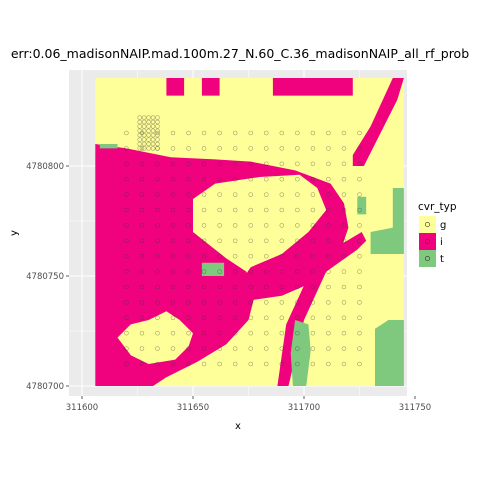 The width and height of the screenshot is (480, 480). Describe the element at coordinates (45, 277) in the screenshot. I see `y-tick-label: 4780750` at that location.